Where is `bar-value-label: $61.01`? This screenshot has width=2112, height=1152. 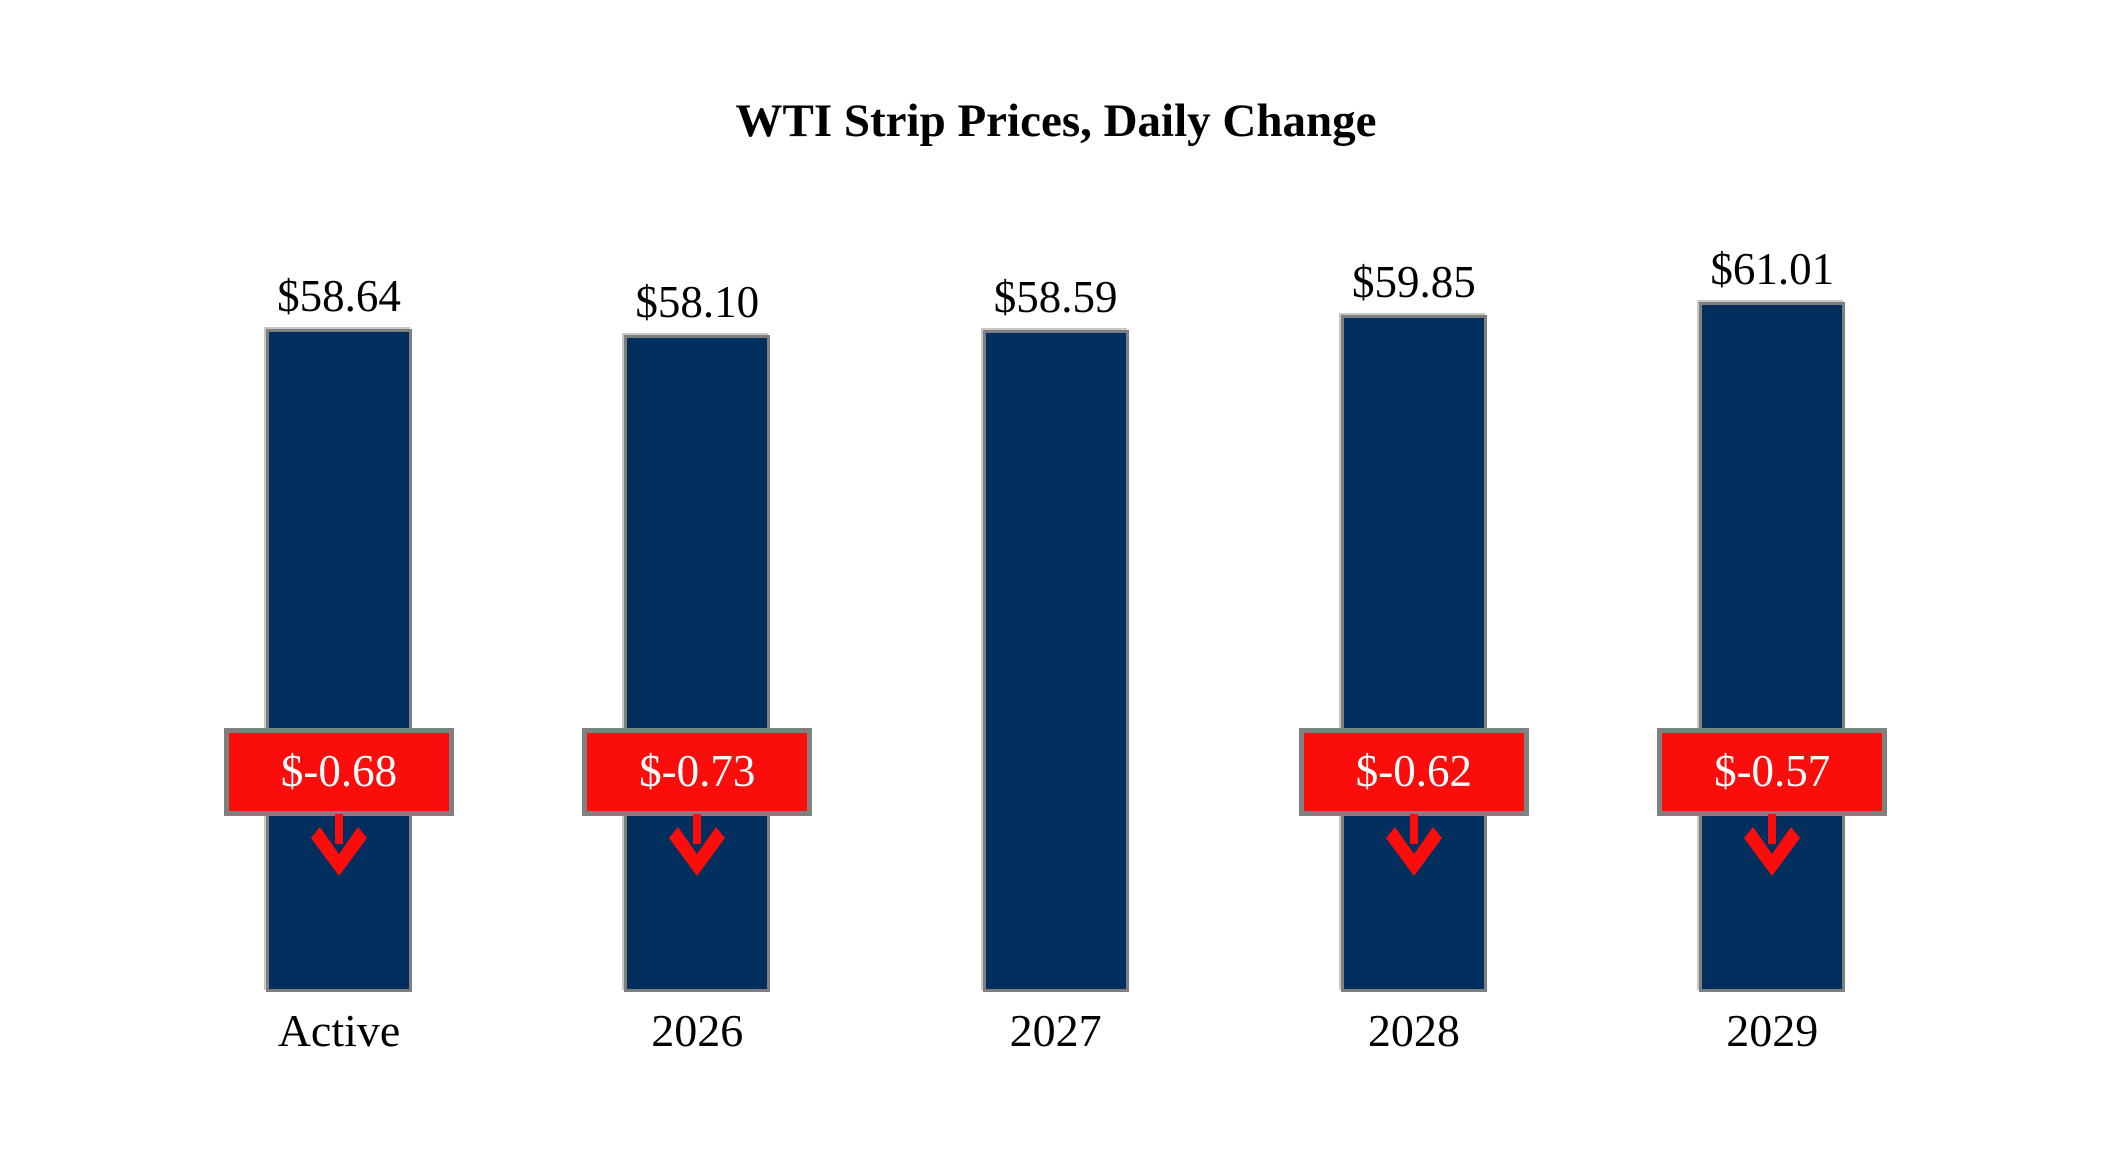 bar-value-label: $61.01 is located at coordinates (1772, 269).